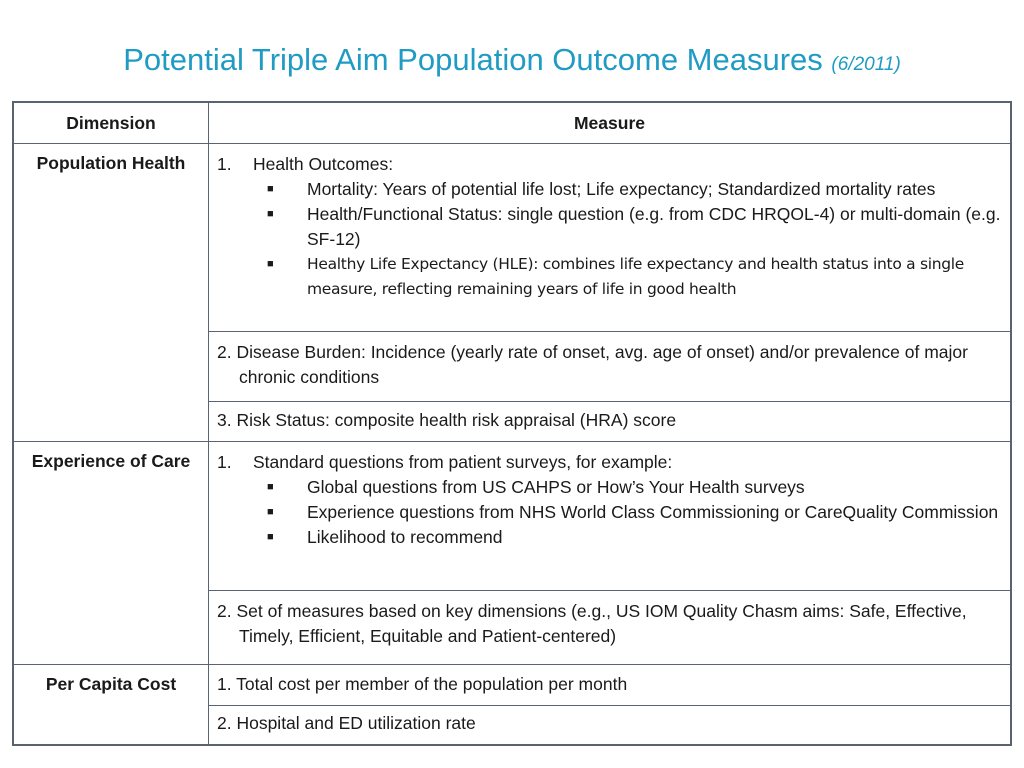 Image resolution: width=1024 pixels, height=768 pixels. What do you see at coordinates (323, 164) in the screenshot?
I see `item-text: Health Outcomes:` at bounding box center [323, 164].